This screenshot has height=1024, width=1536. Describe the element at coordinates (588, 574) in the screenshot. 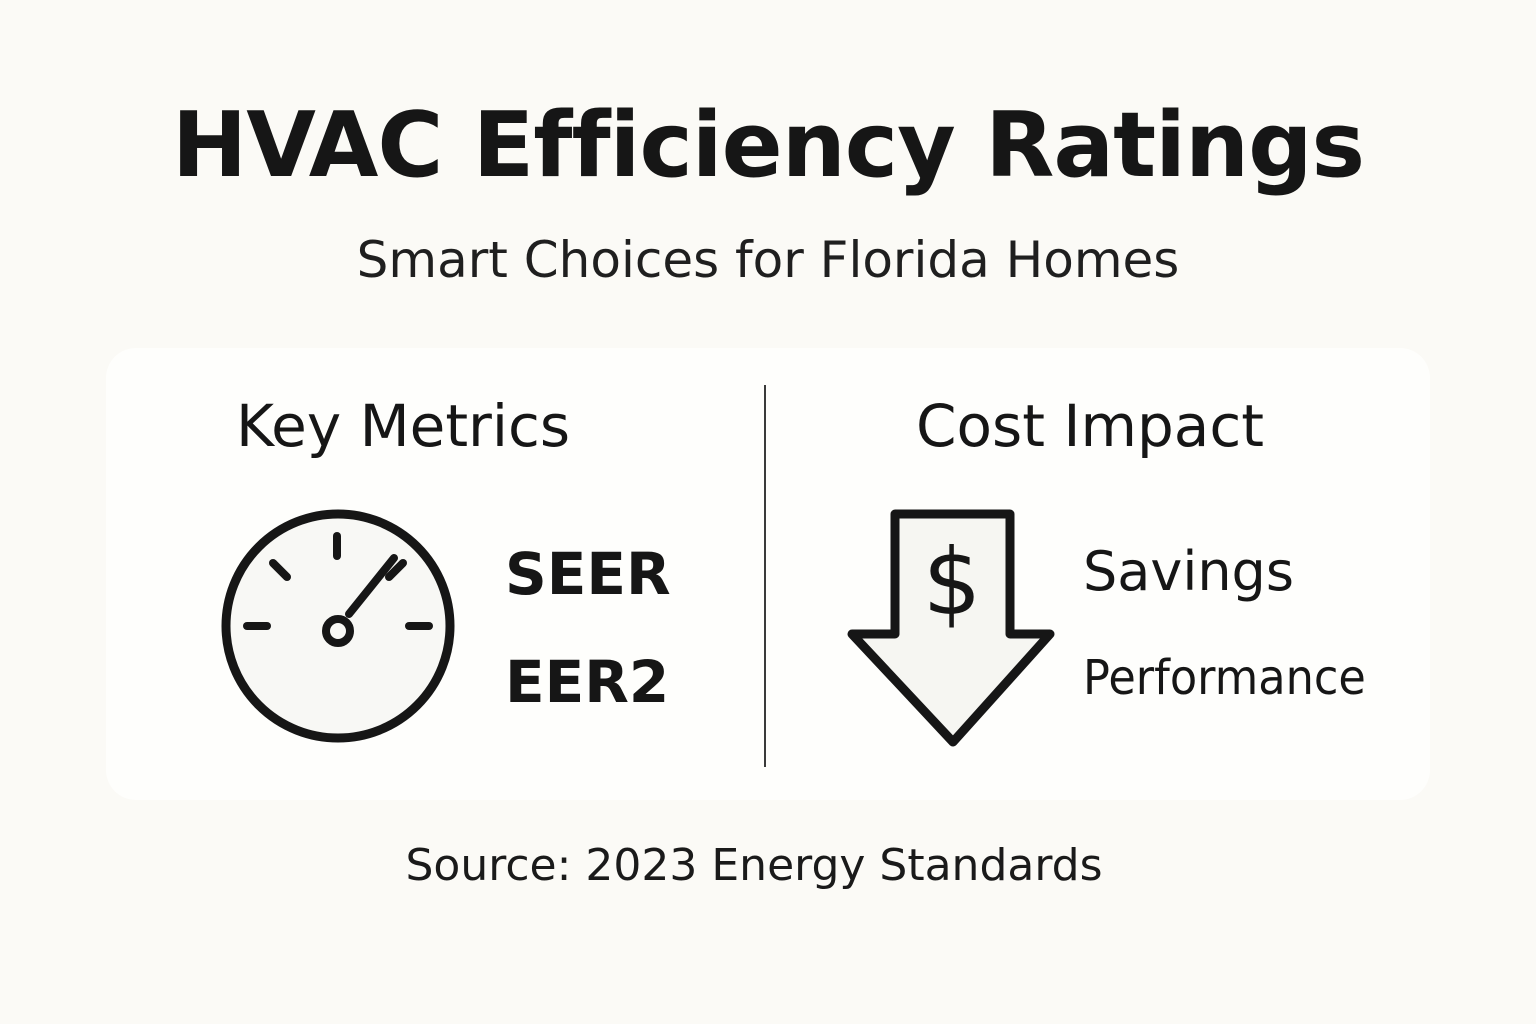

I see `metric-seer: SEER` at that location.